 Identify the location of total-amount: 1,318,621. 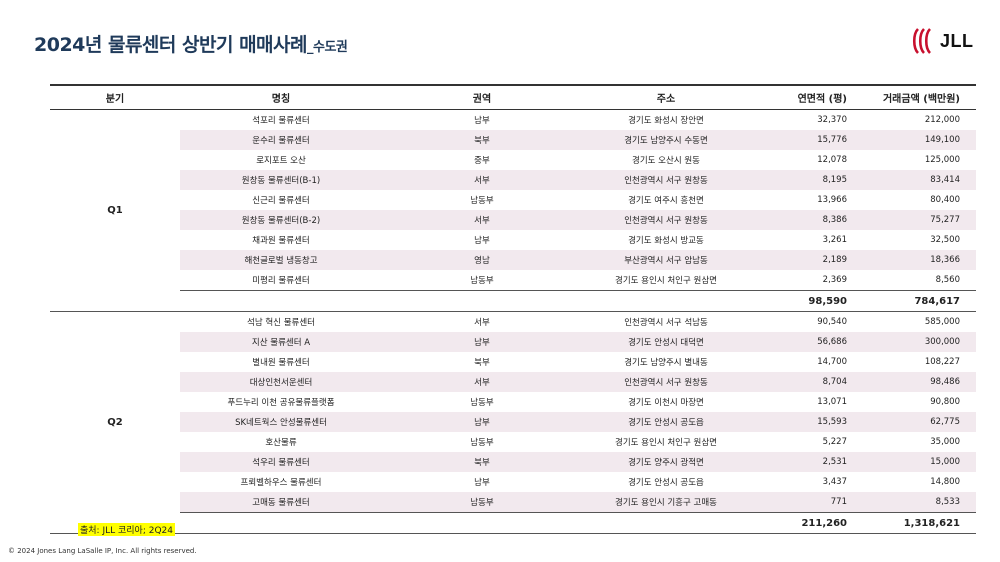
(919, 523).